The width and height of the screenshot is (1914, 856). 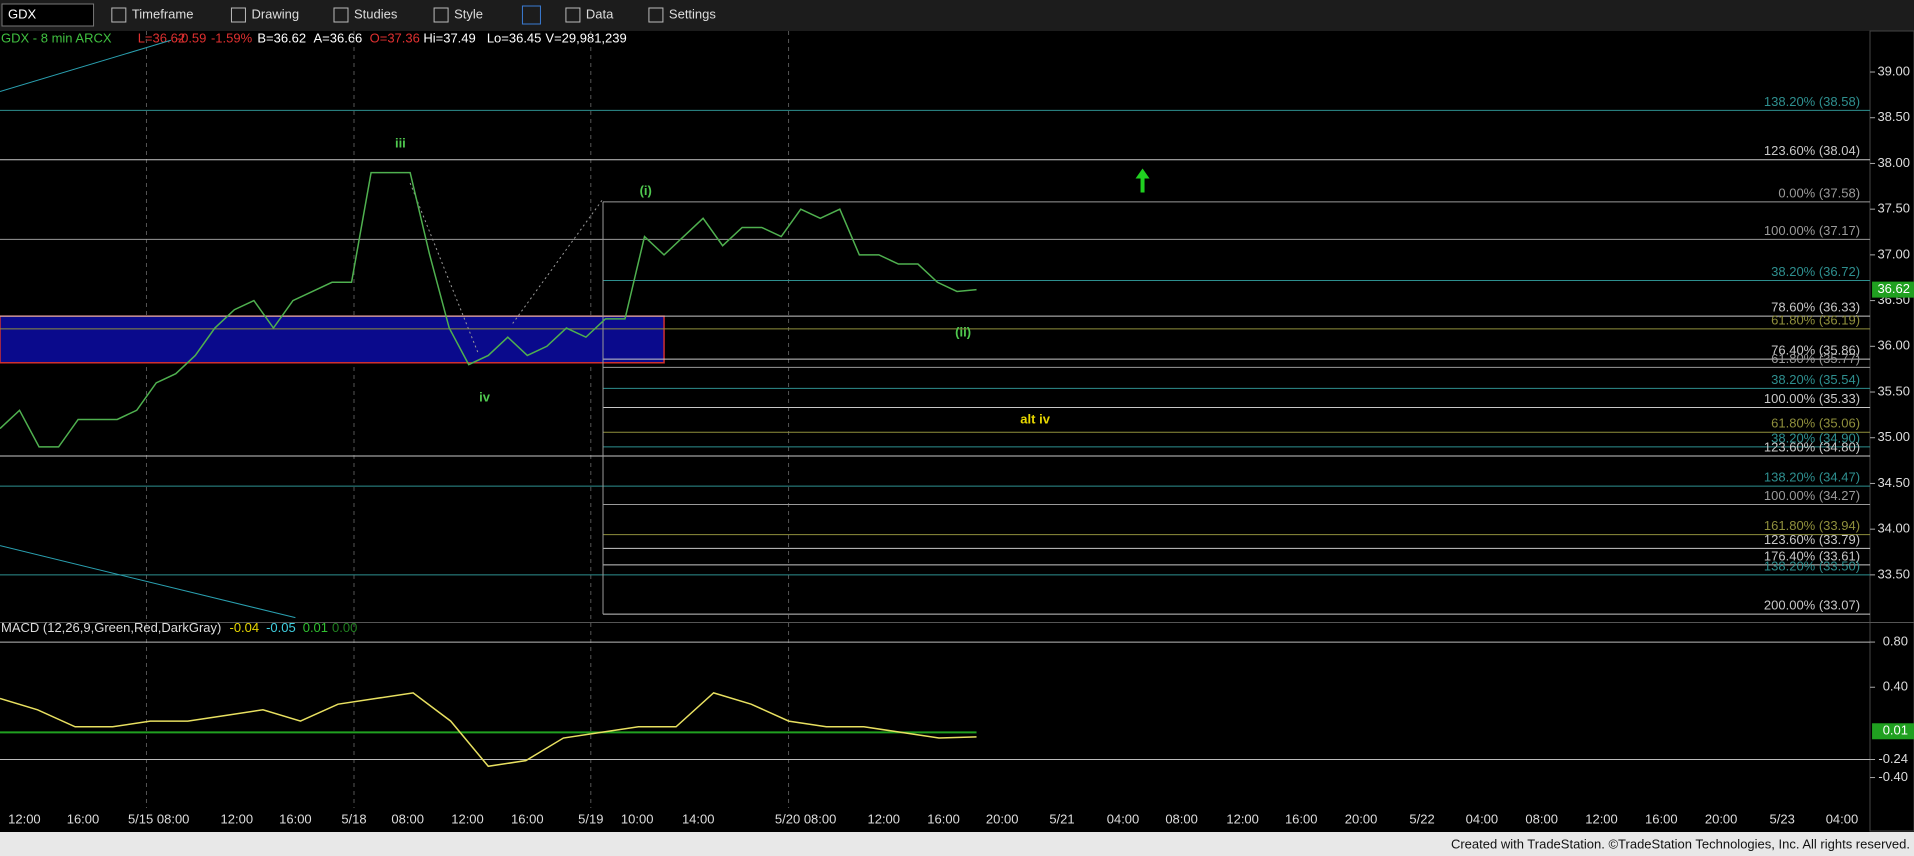 I want to click on footer-bar, so click(x=957, y=844).